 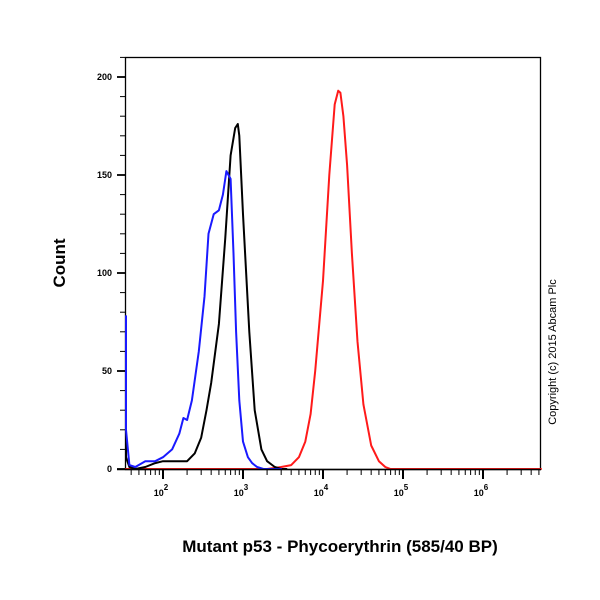 I want to click on y-axis: 0 50 100 150 200, so click(x=111, y=265).